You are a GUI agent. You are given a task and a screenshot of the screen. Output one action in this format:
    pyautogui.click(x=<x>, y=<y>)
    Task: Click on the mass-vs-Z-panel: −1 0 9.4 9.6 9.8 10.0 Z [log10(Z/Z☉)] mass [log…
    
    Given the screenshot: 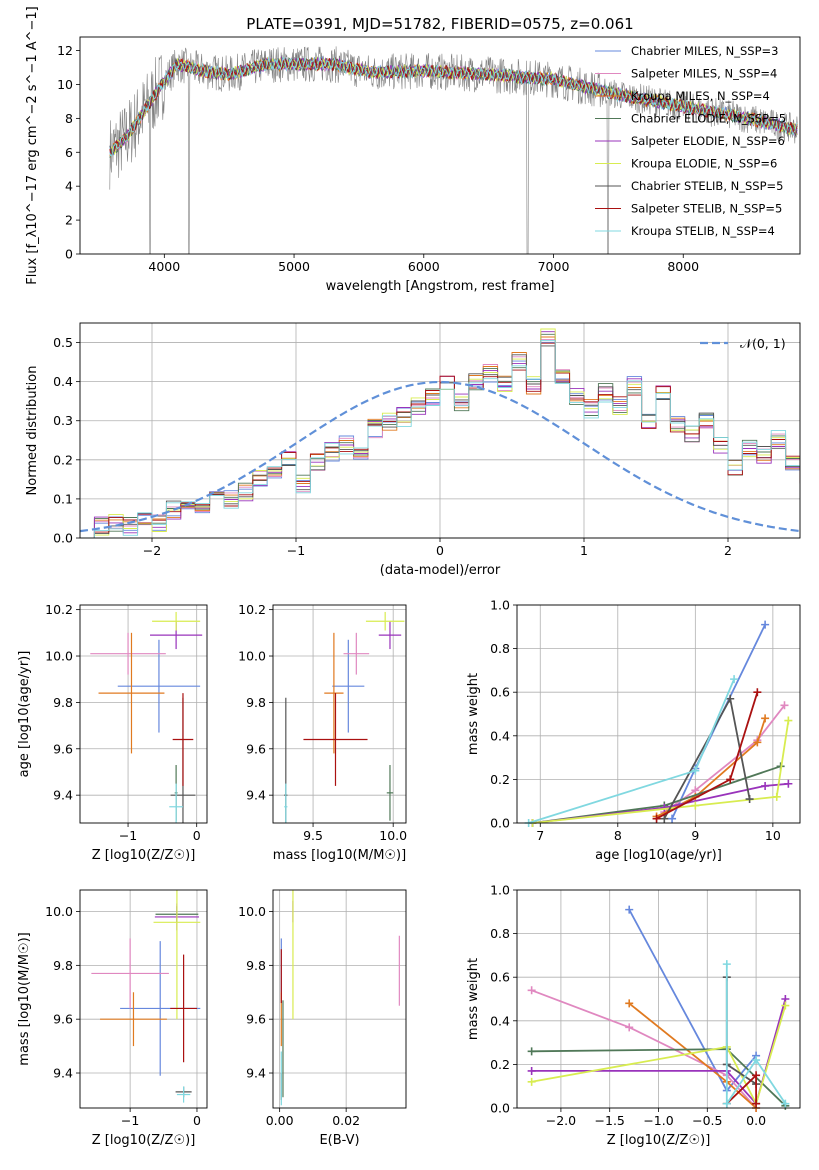 What is the action you would take?
    pyautogui.click(x=112, y=1018)
    